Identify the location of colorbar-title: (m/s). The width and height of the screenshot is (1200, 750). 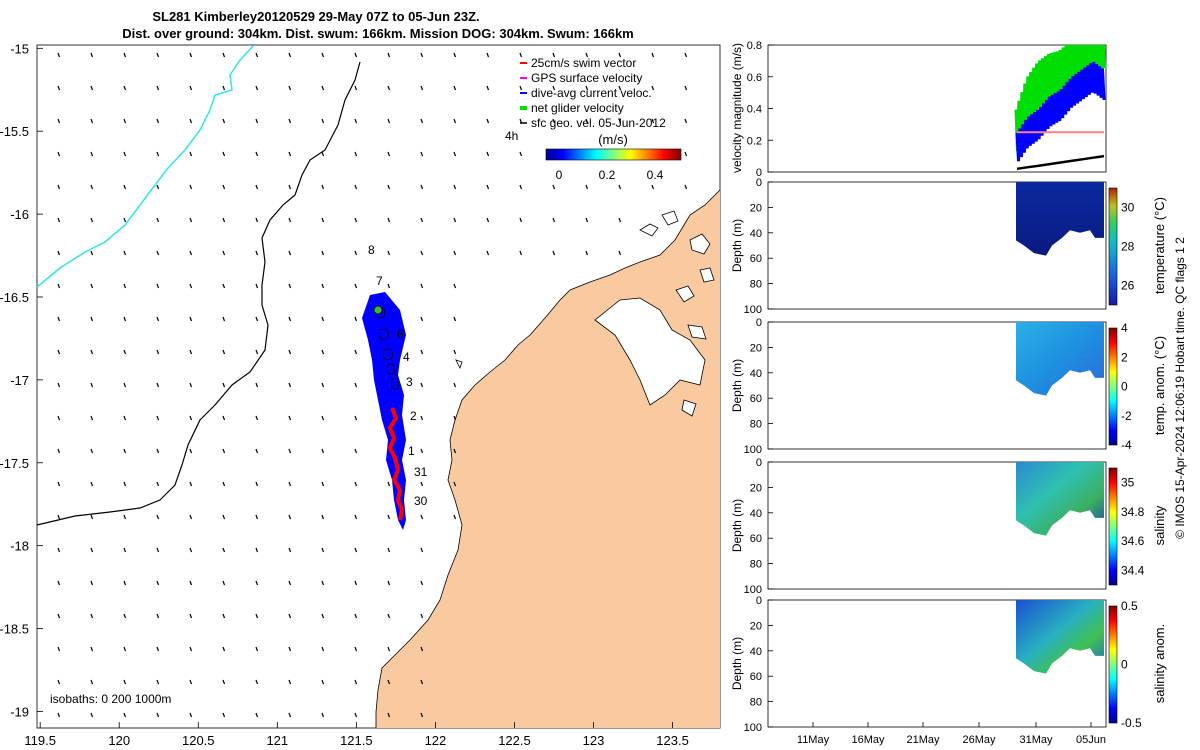
(613, 139).